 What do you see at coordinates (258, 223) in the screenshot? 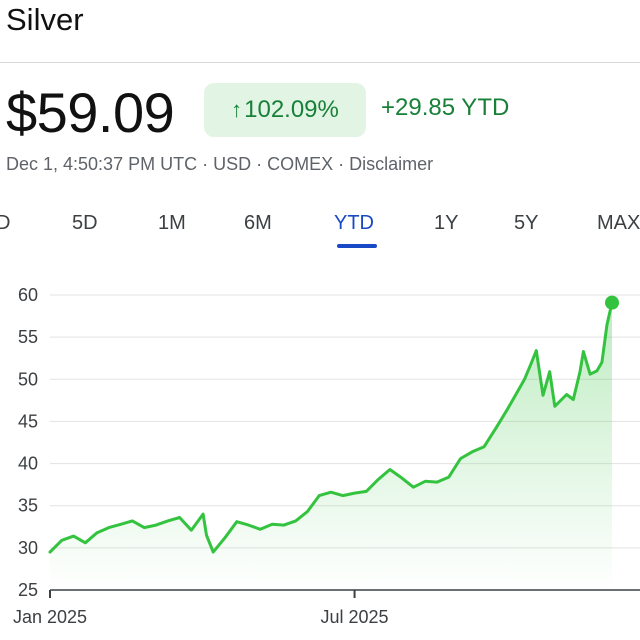
I see `tab-6m: 6M` at bounding box center [258, 223].